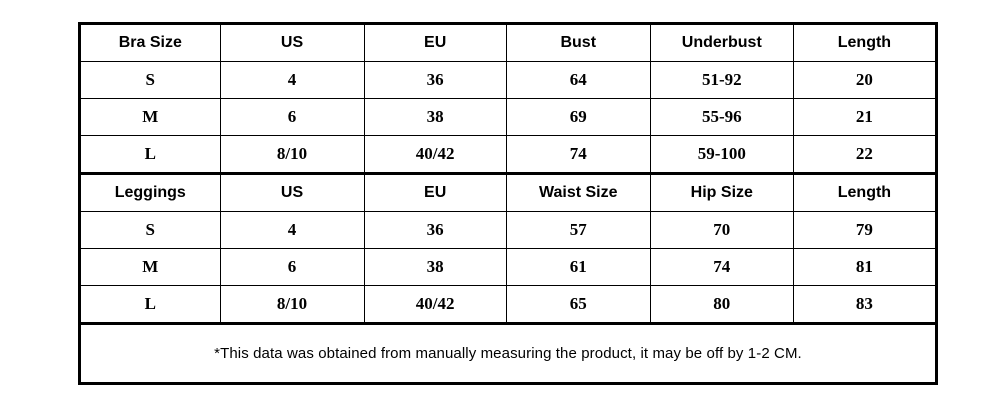 The height and width of the screenshot is (400, 1000). What do you see at coordinates (721, 230) in the screenshot?
I see `table-cell: 70` at bounding box center [721, 230].